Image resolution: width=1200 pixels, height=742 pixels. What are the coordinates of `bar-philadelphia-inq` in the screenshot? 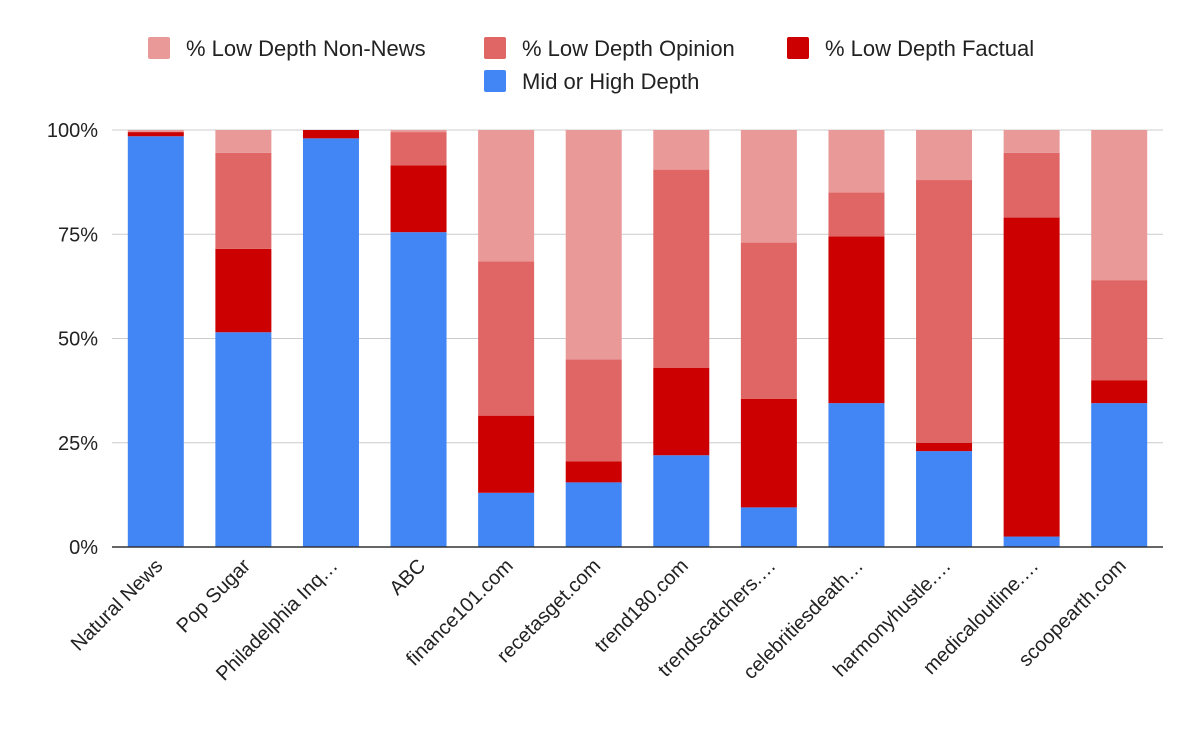 It's located at (330, 338).